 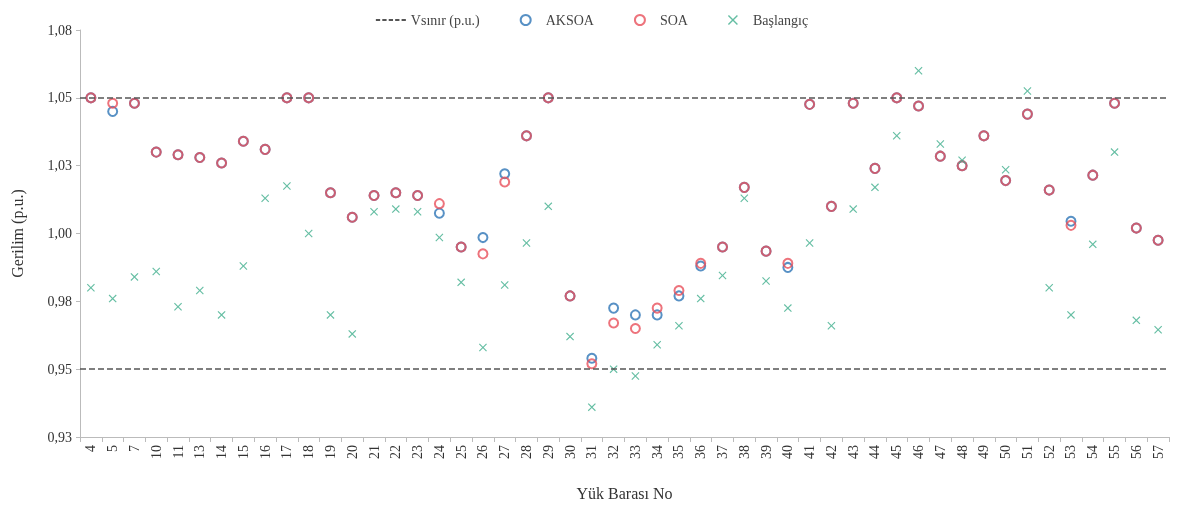 I want to click on x-tick-label: 24, so click(x=439, y=452).